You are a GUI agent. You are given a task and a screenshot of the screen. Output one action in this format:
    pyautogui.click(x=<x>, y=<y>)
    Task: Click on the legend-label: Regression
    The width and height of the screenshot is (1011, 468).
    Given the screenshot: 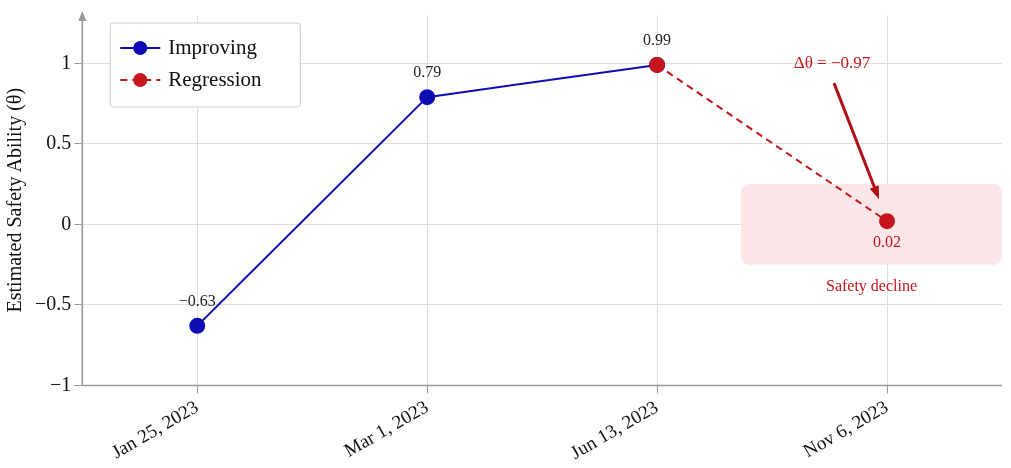 What is the action you would take?
    pyautogui.click(x=215, y=78)
    